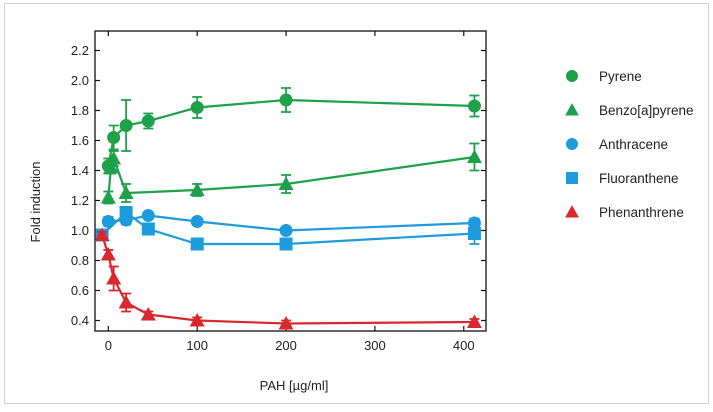 This screenshot has height=412, width=713. I want to click on legend-item-anthracene: Anthracene, so click(617, 144).